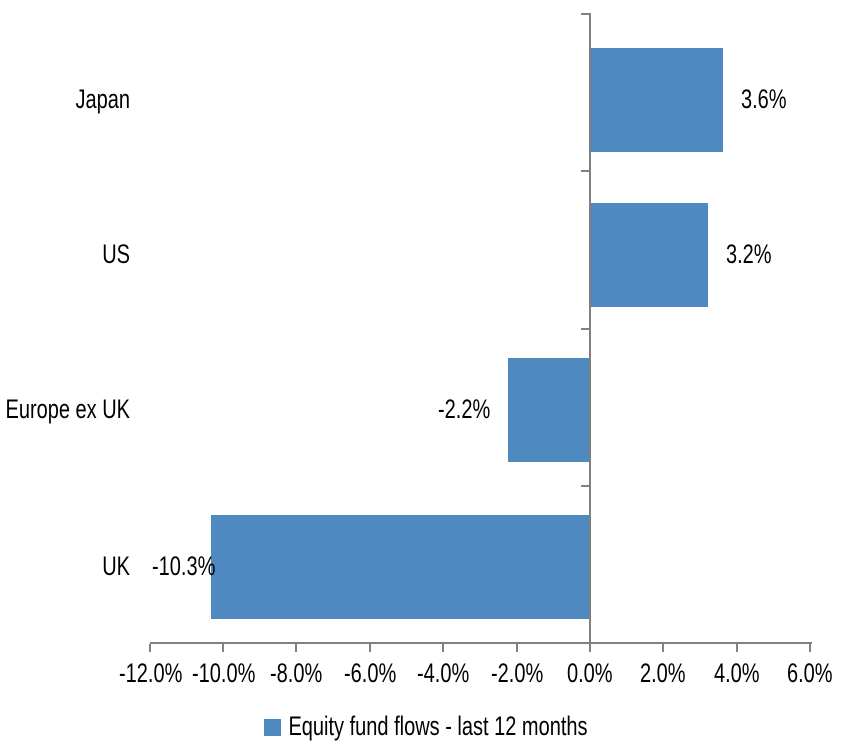 This screenshot has width=852, height=747. Describe the element at coordinates (481, 643) in the screenshot. I see `x-axis-line` at that location.